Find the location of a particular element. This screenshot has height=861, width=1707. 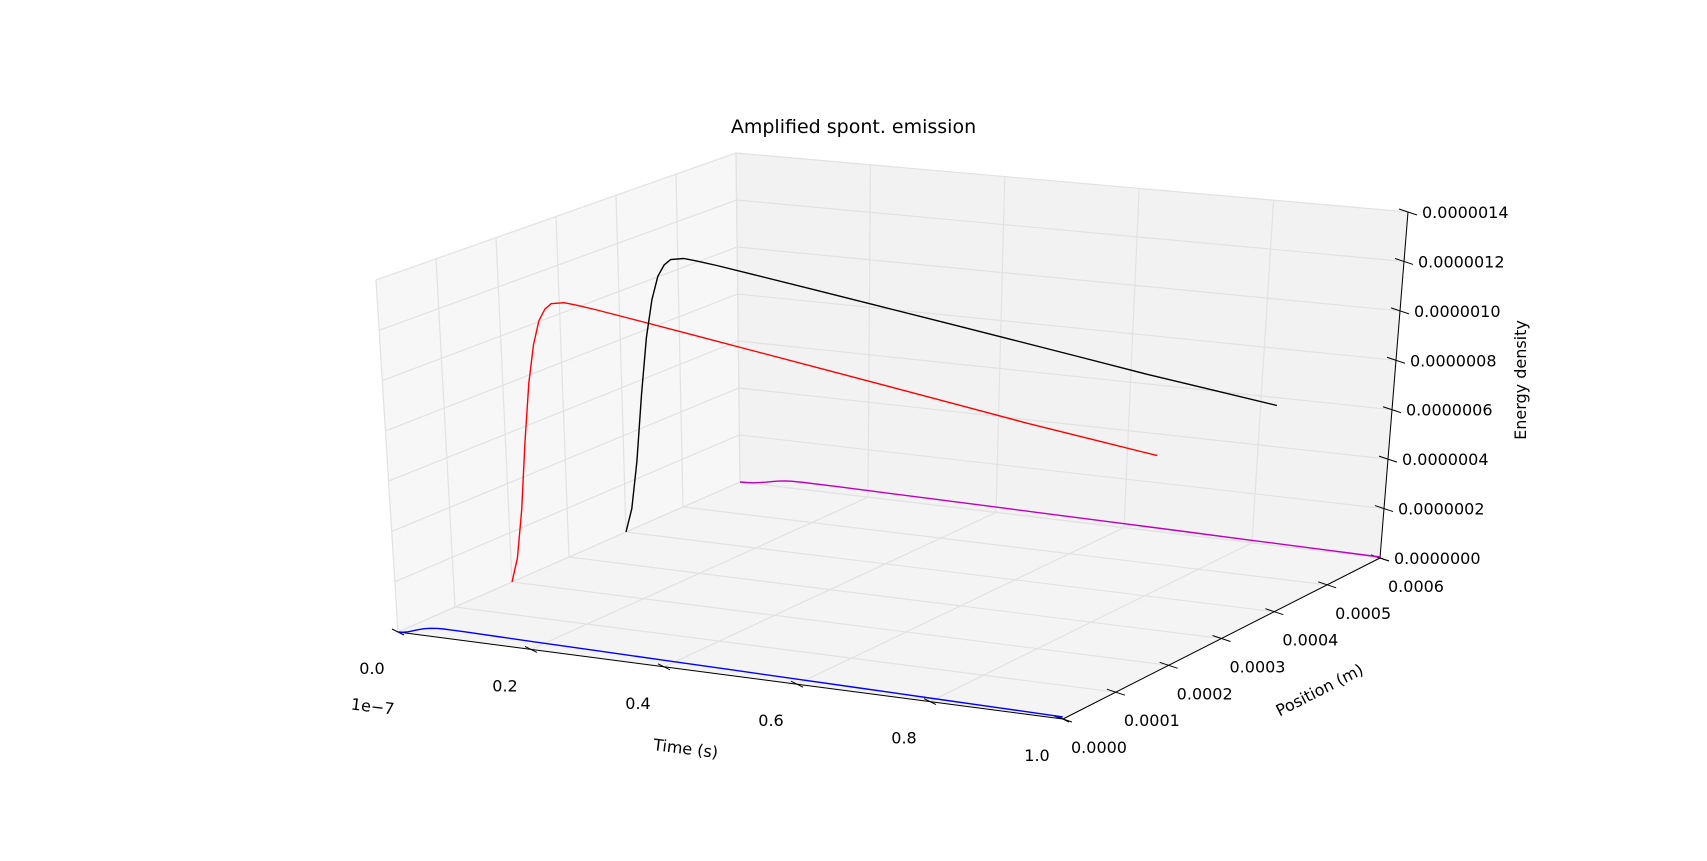

z-tick-label: 0.0000010 is located at coordinates (1457, 311).